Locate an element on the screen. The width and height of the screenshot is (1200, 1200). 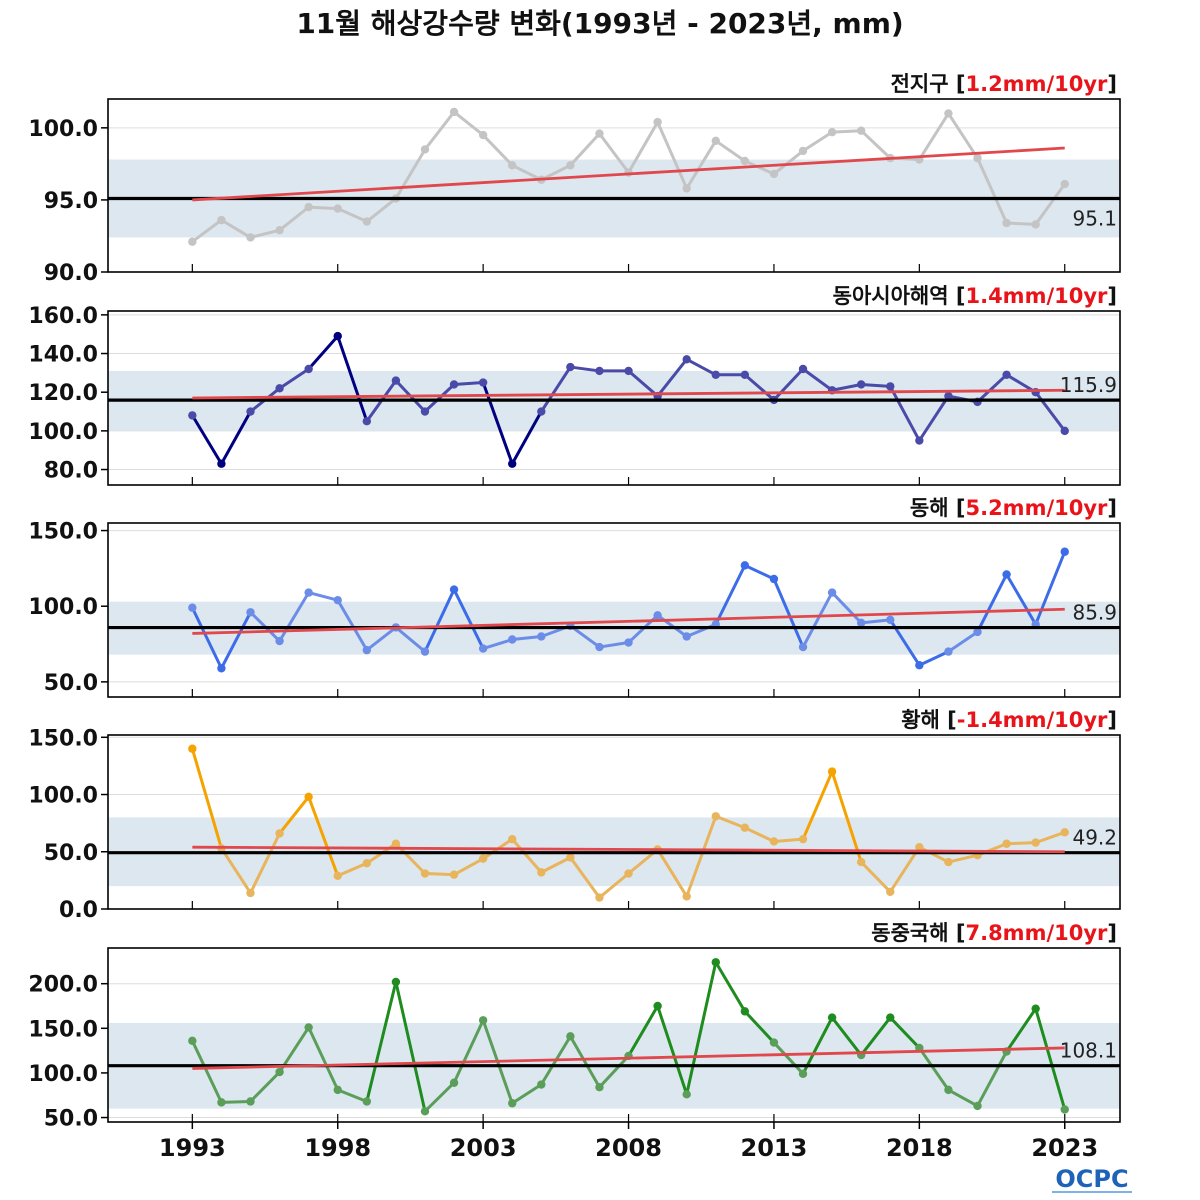
trend-line is located at coordinates (628, 174).